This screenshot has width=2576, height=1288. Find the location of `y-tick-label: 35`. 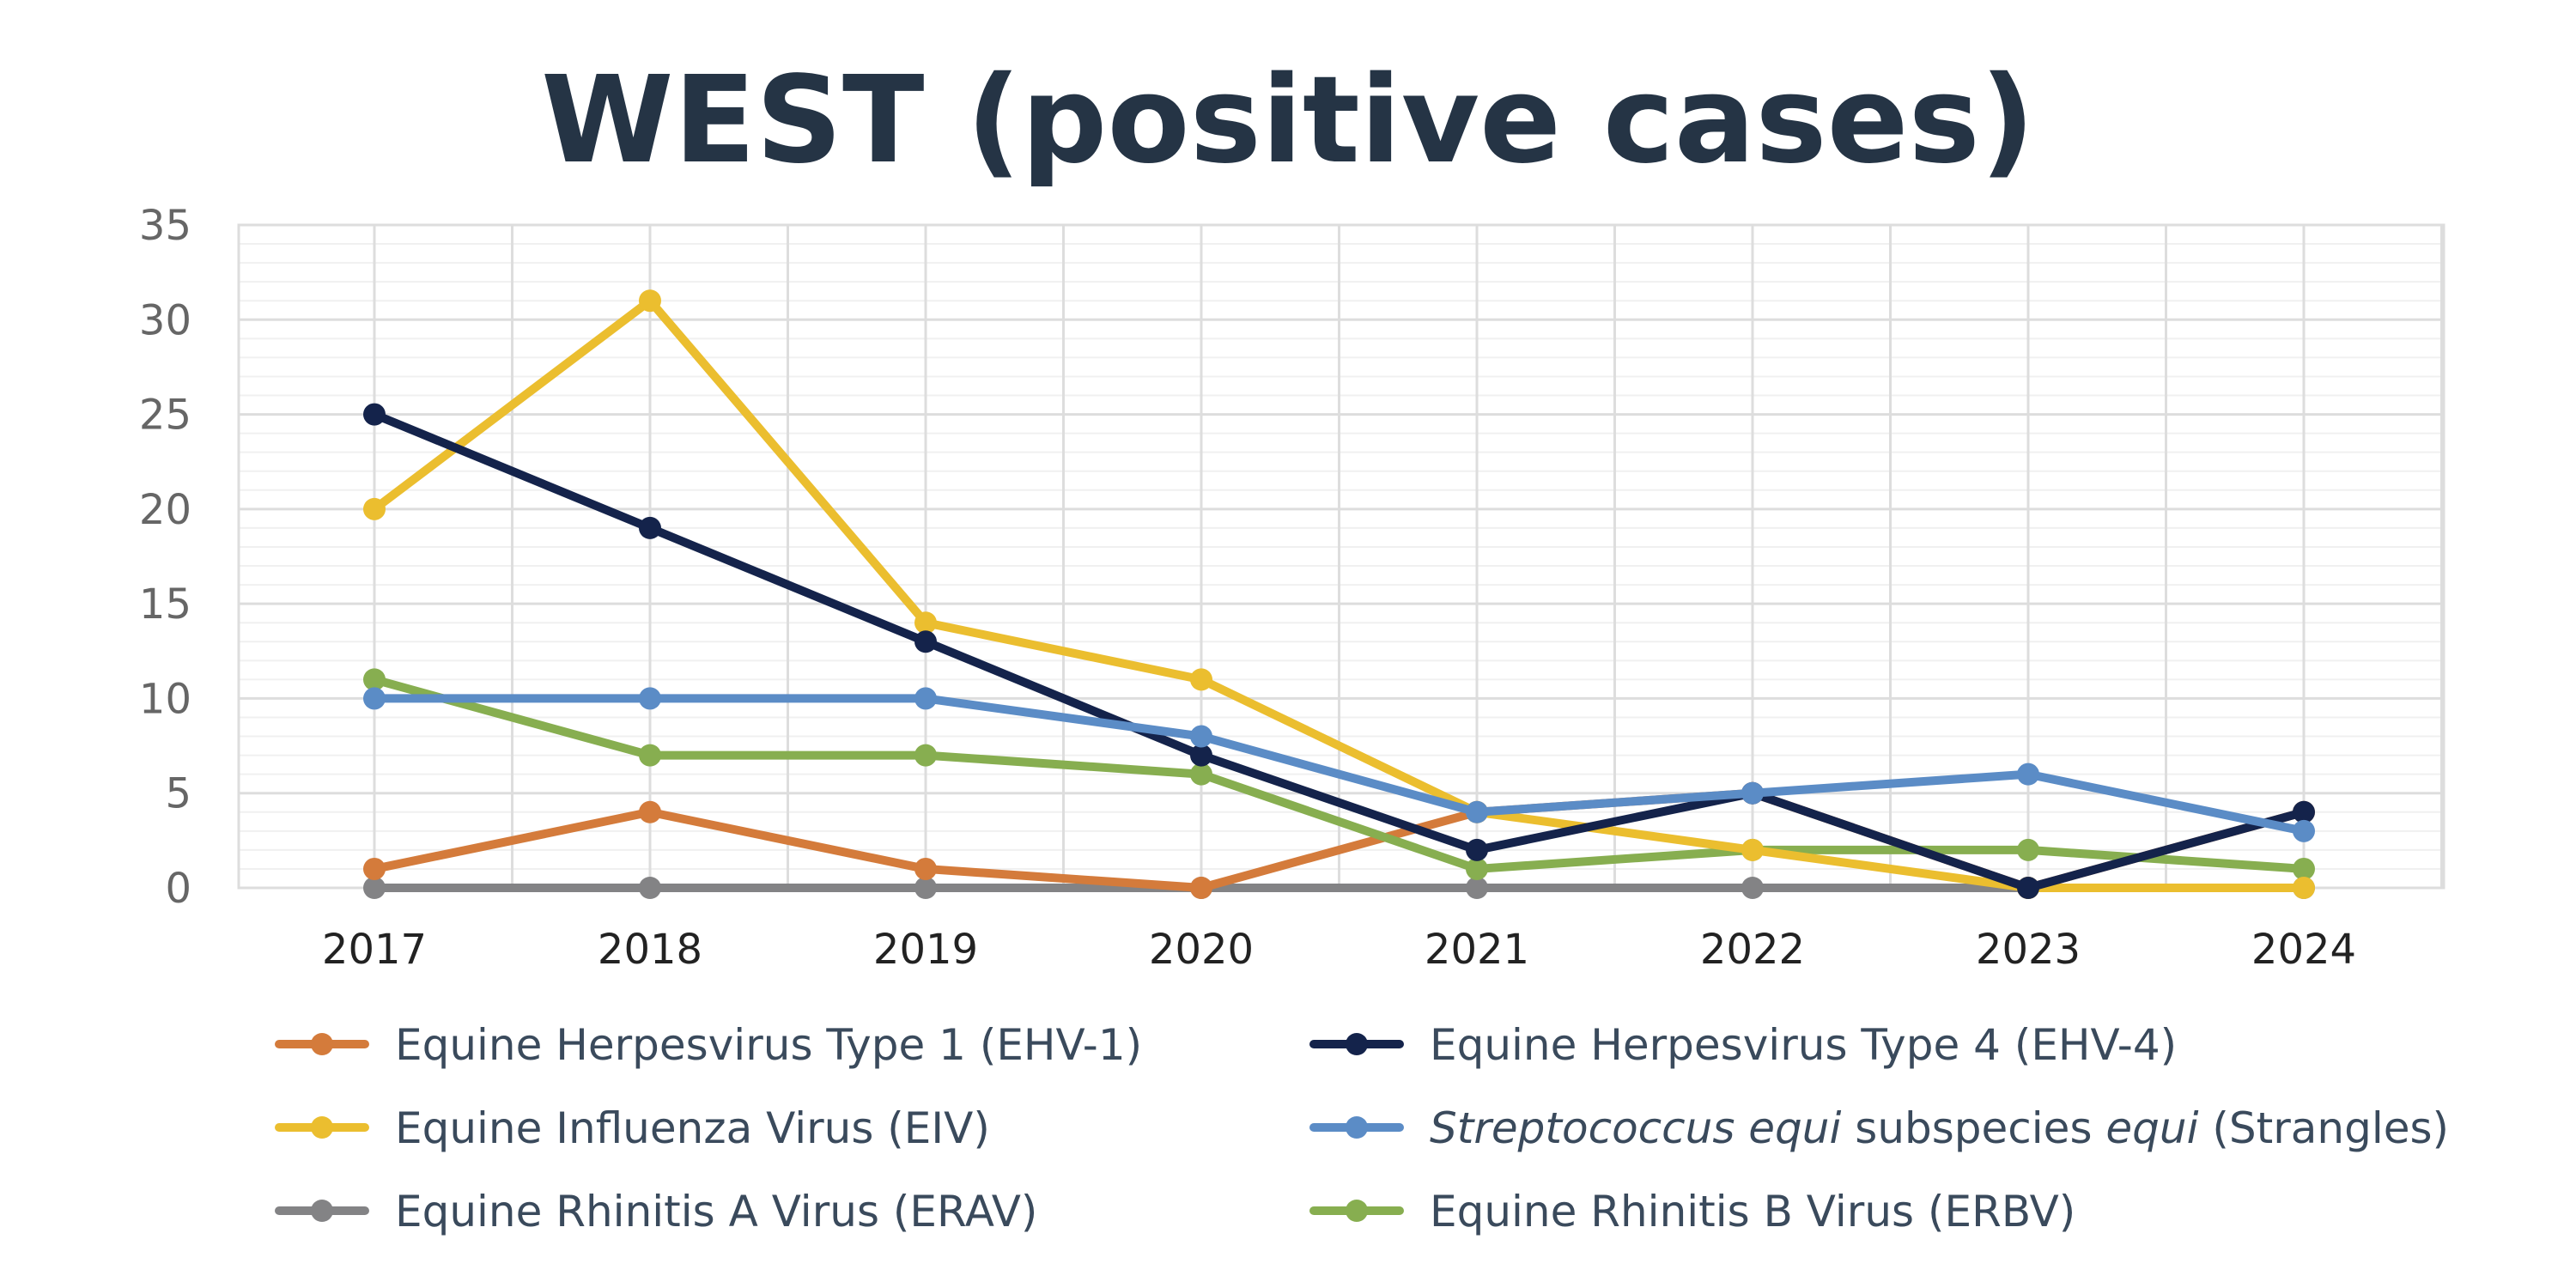

y-tick-label: 35 is located at coordinates (165, 226).